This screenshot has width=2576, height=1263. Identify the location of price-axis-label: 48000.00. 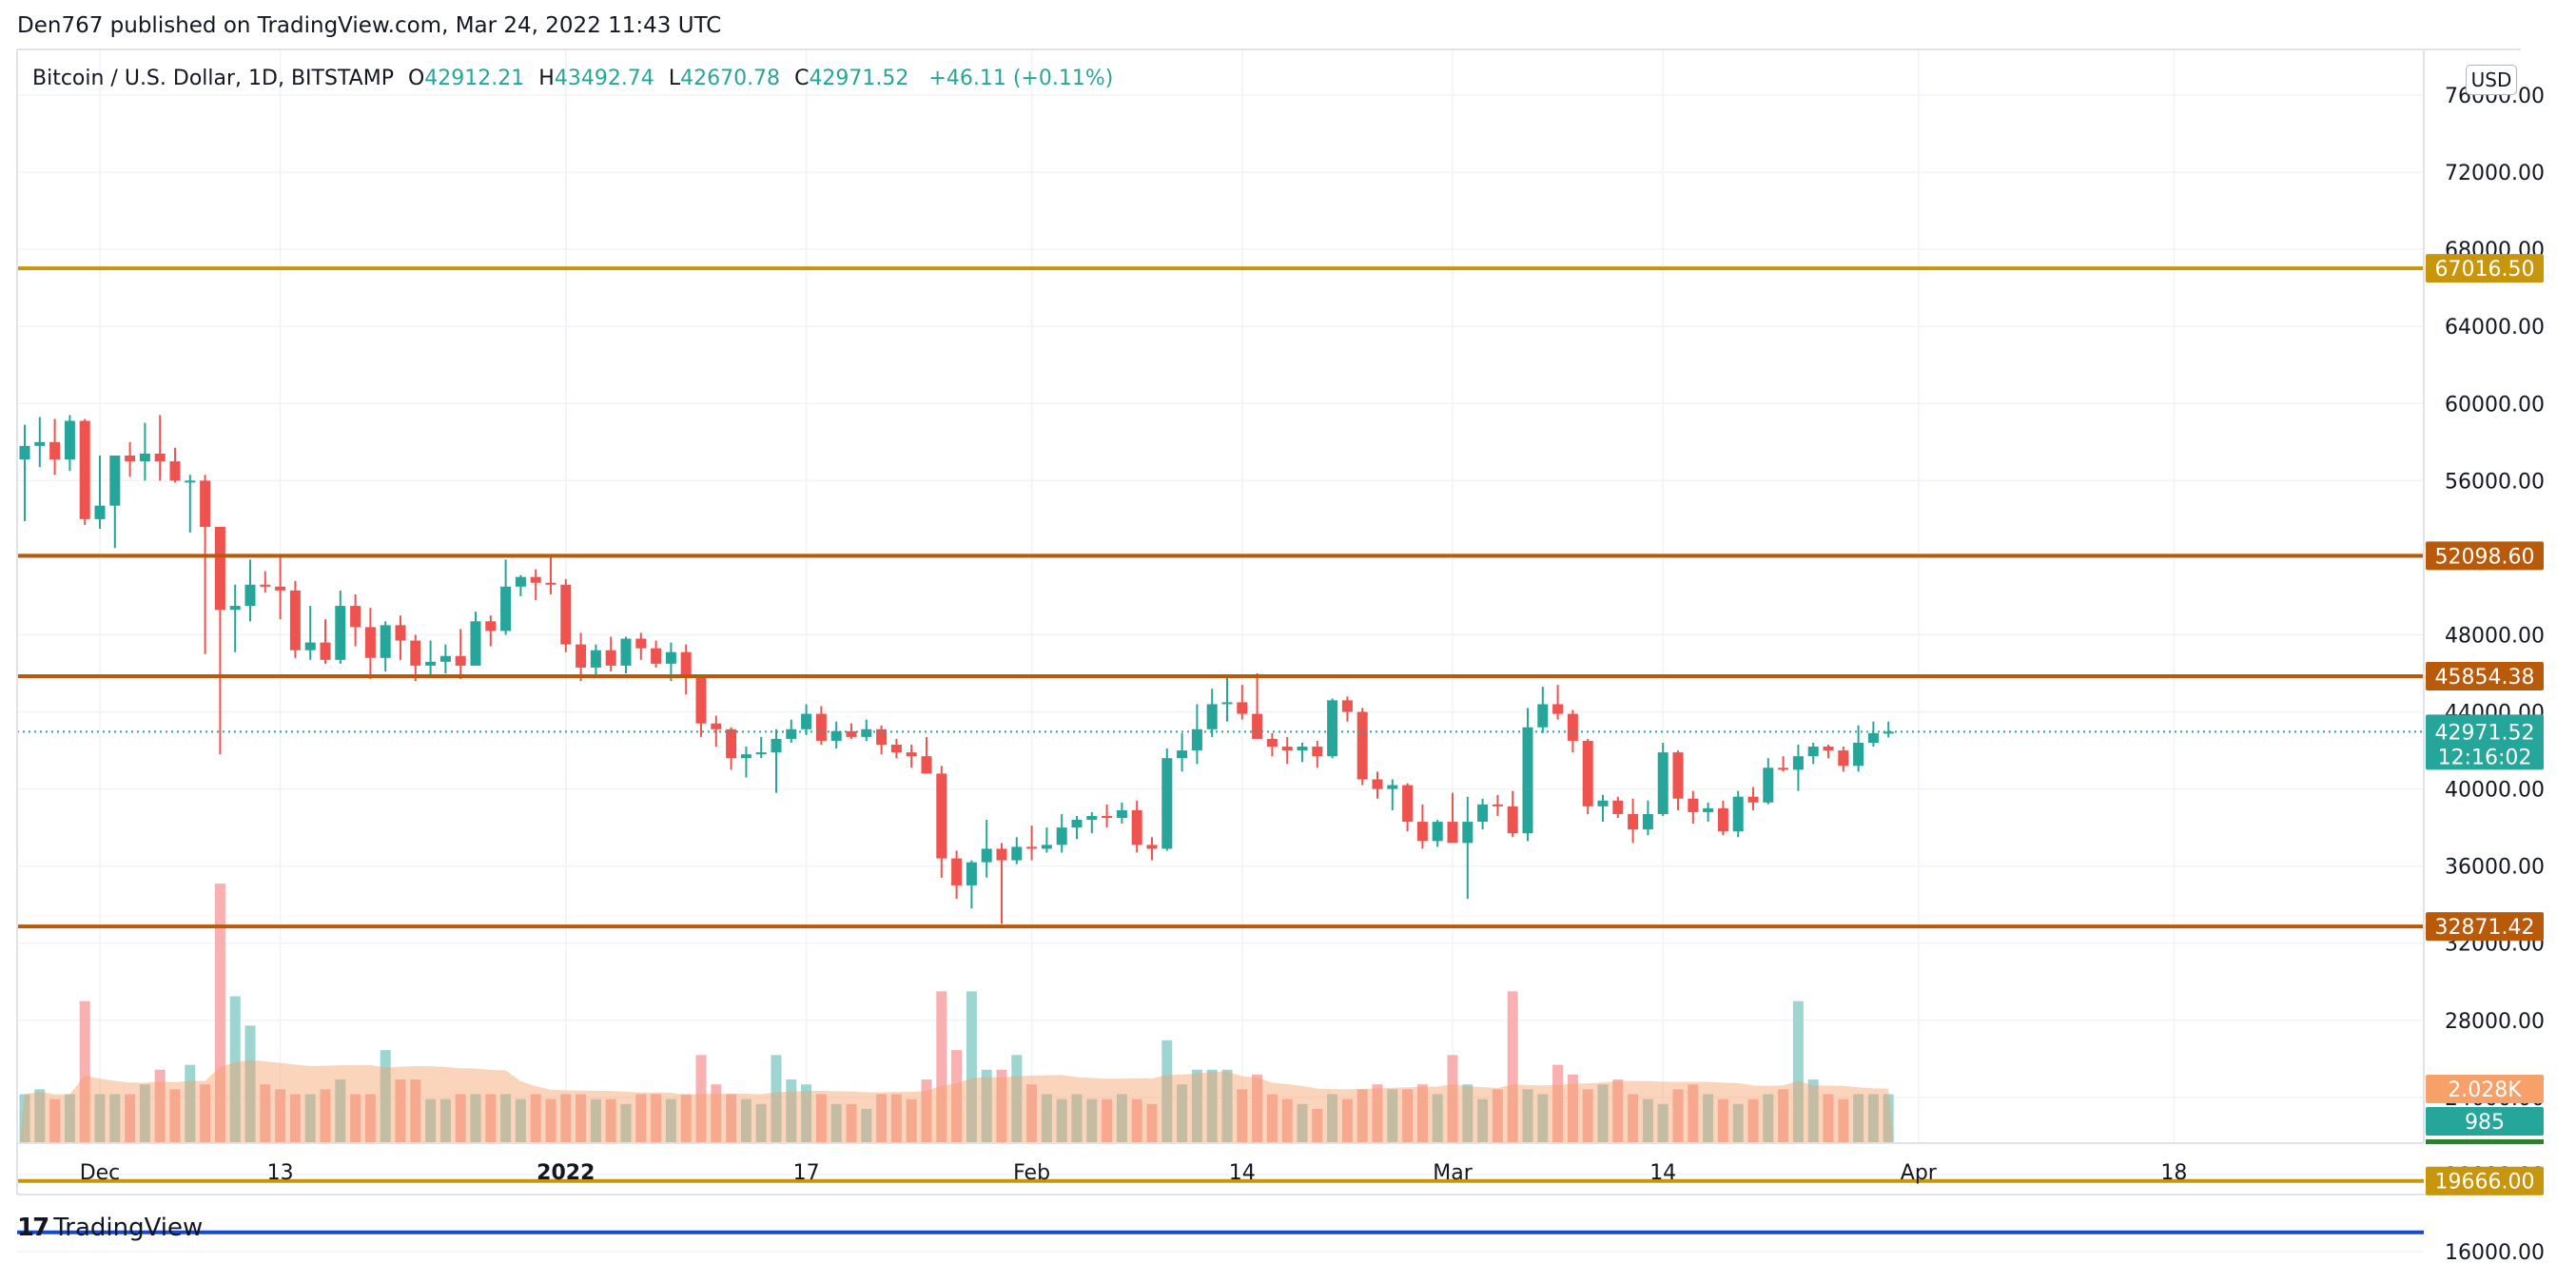
(2495, 636).